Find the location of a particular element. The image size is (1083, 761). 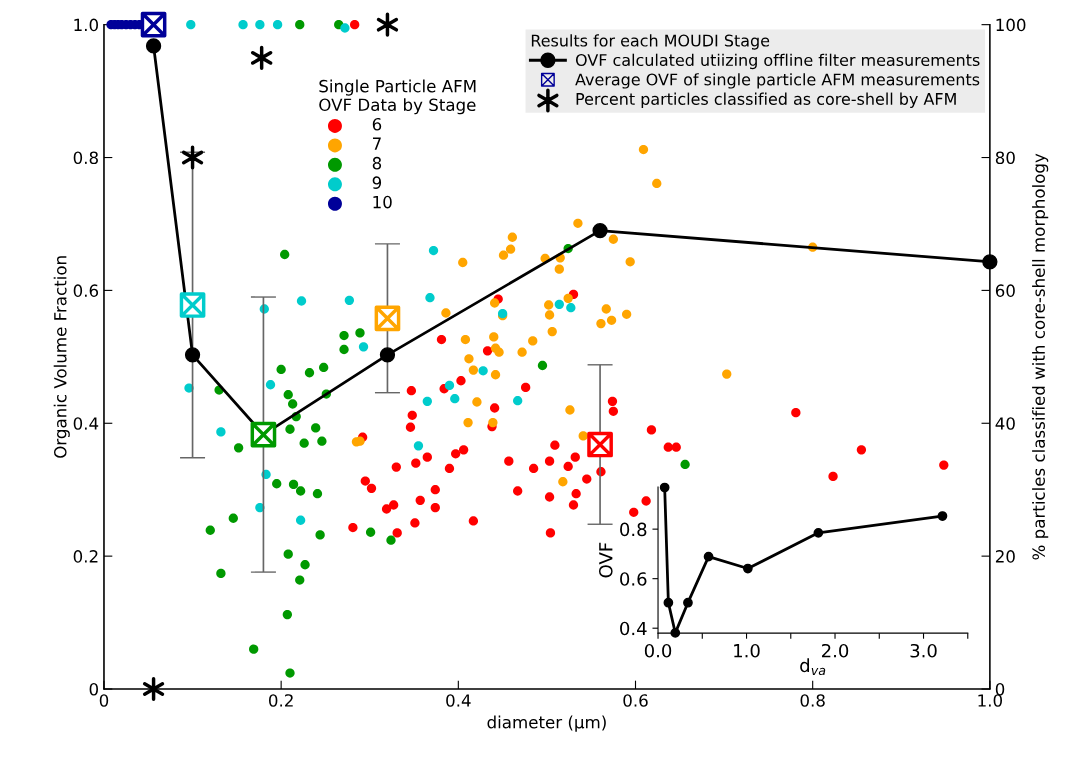

y-tick-label: 0.2 is located at coordinates (85, 556).